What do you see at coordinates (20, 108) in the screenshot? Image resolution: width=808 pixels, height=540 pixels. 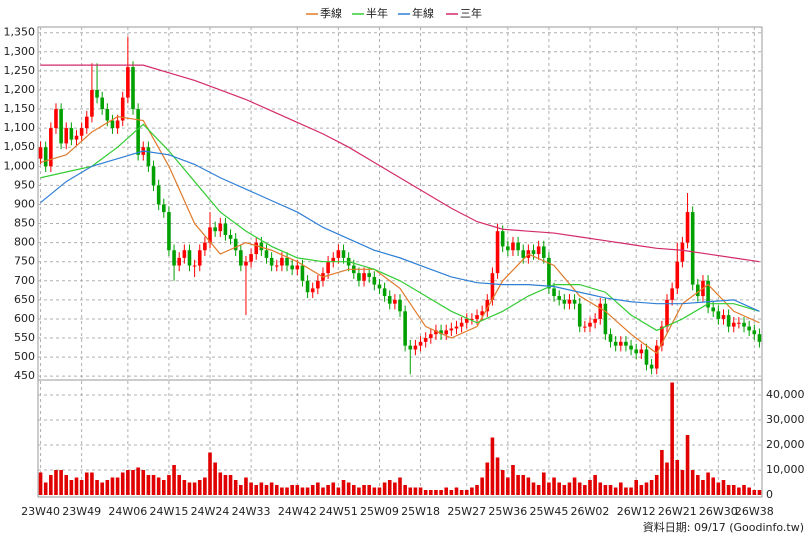 I see `y-tick-label: 1,150` at bounding box center [20, 108].